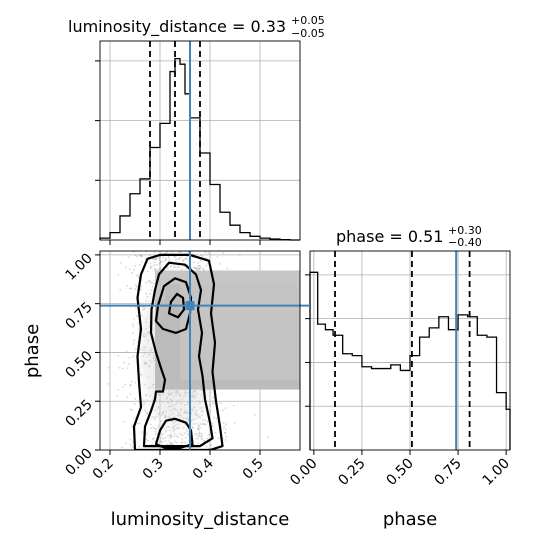  Describe the element at coordinates (389, 236) in the screenshot. I see `svg-text: phase = 0.51` at that location.